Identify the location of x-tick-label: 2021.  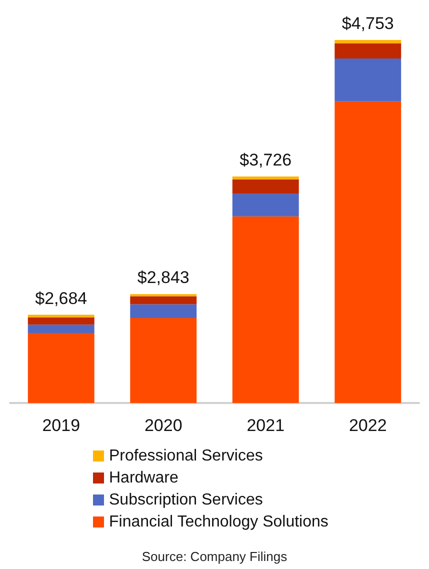
(265, 425).